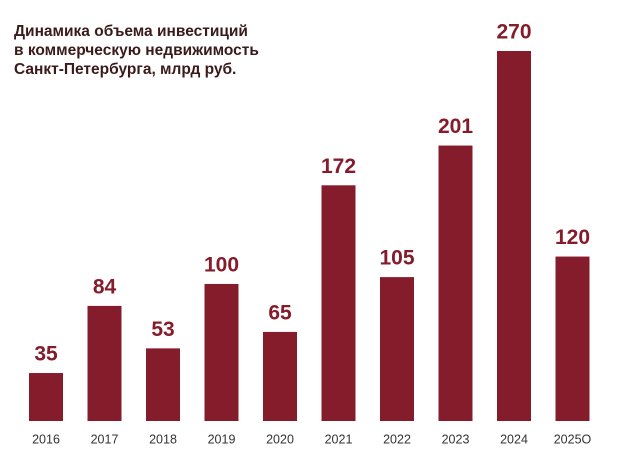  What do you see at coordinates (162, 329) in the screenshot?
I see `value-label: 53` at bounding box center [162, 329].